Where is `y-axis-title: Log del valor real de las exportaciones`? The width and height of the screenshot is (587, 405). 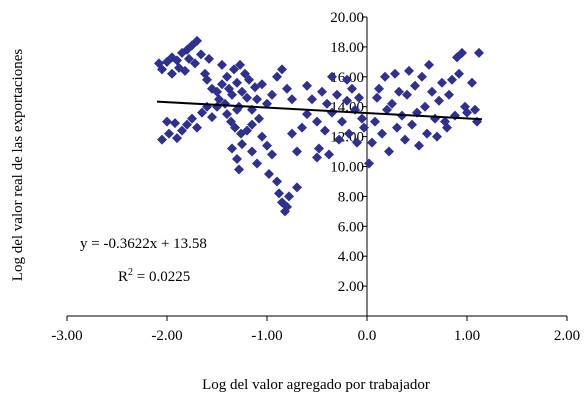 y-axis-title: Log del valor real de las exportaciones is located at coordinates (18, 165).